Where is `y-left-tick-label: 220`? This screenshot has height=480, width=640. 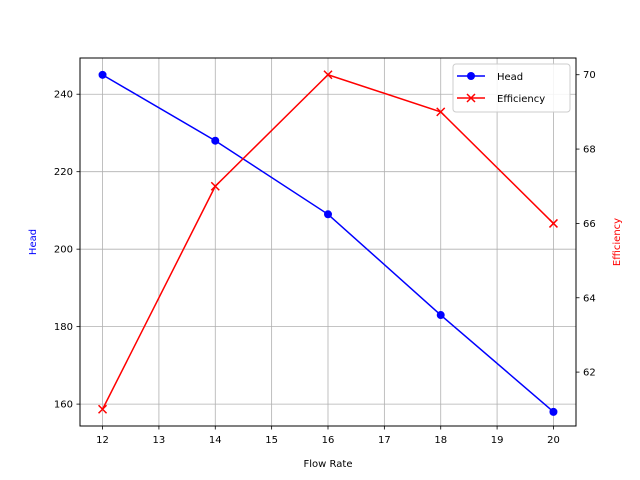
y-left-tick-label: 220 is located at coordinates (63, 172).